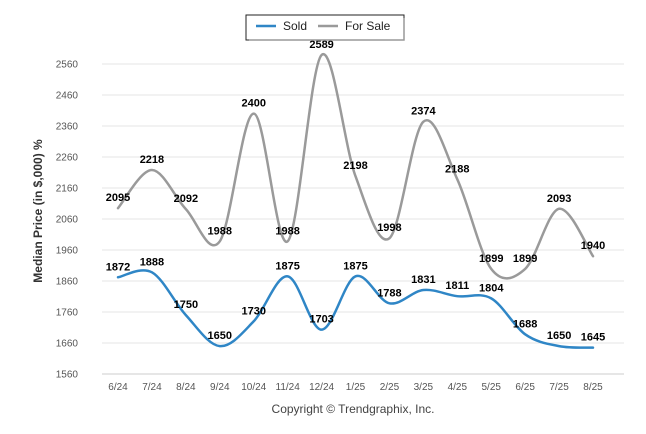 This screenshot has width=646, height=434. Describe the element at coordinates (38, 211) in the screenshot. I see `y-axis-title: Median Price (in $,000) %` at that location.